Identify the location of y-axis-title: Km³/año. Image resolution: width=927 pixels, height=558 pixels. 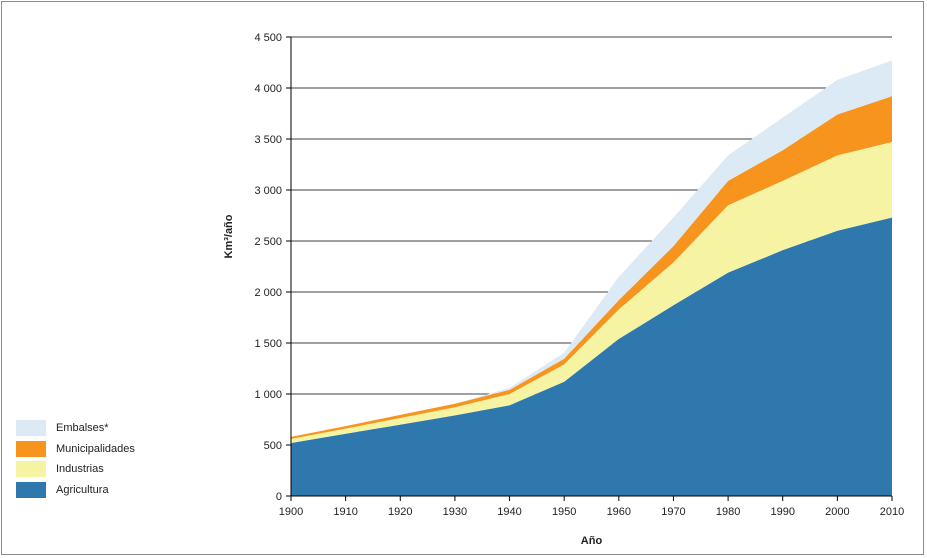
(229, 236).